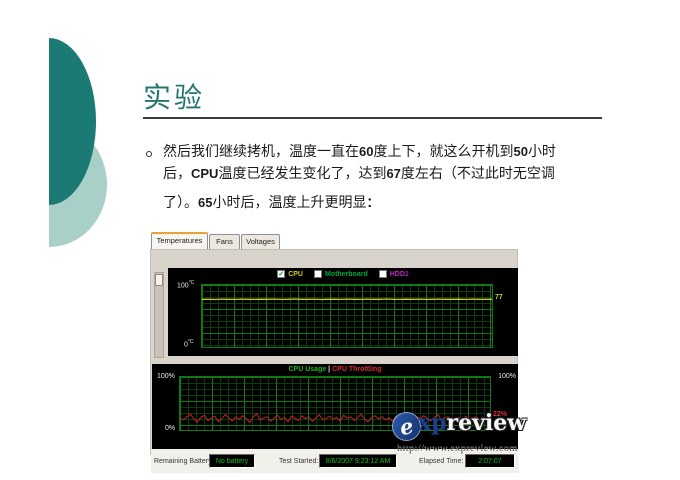 The image size is (680, 480). I want to click on legend-item-motherboard: Motherboard, so click(340, 274).